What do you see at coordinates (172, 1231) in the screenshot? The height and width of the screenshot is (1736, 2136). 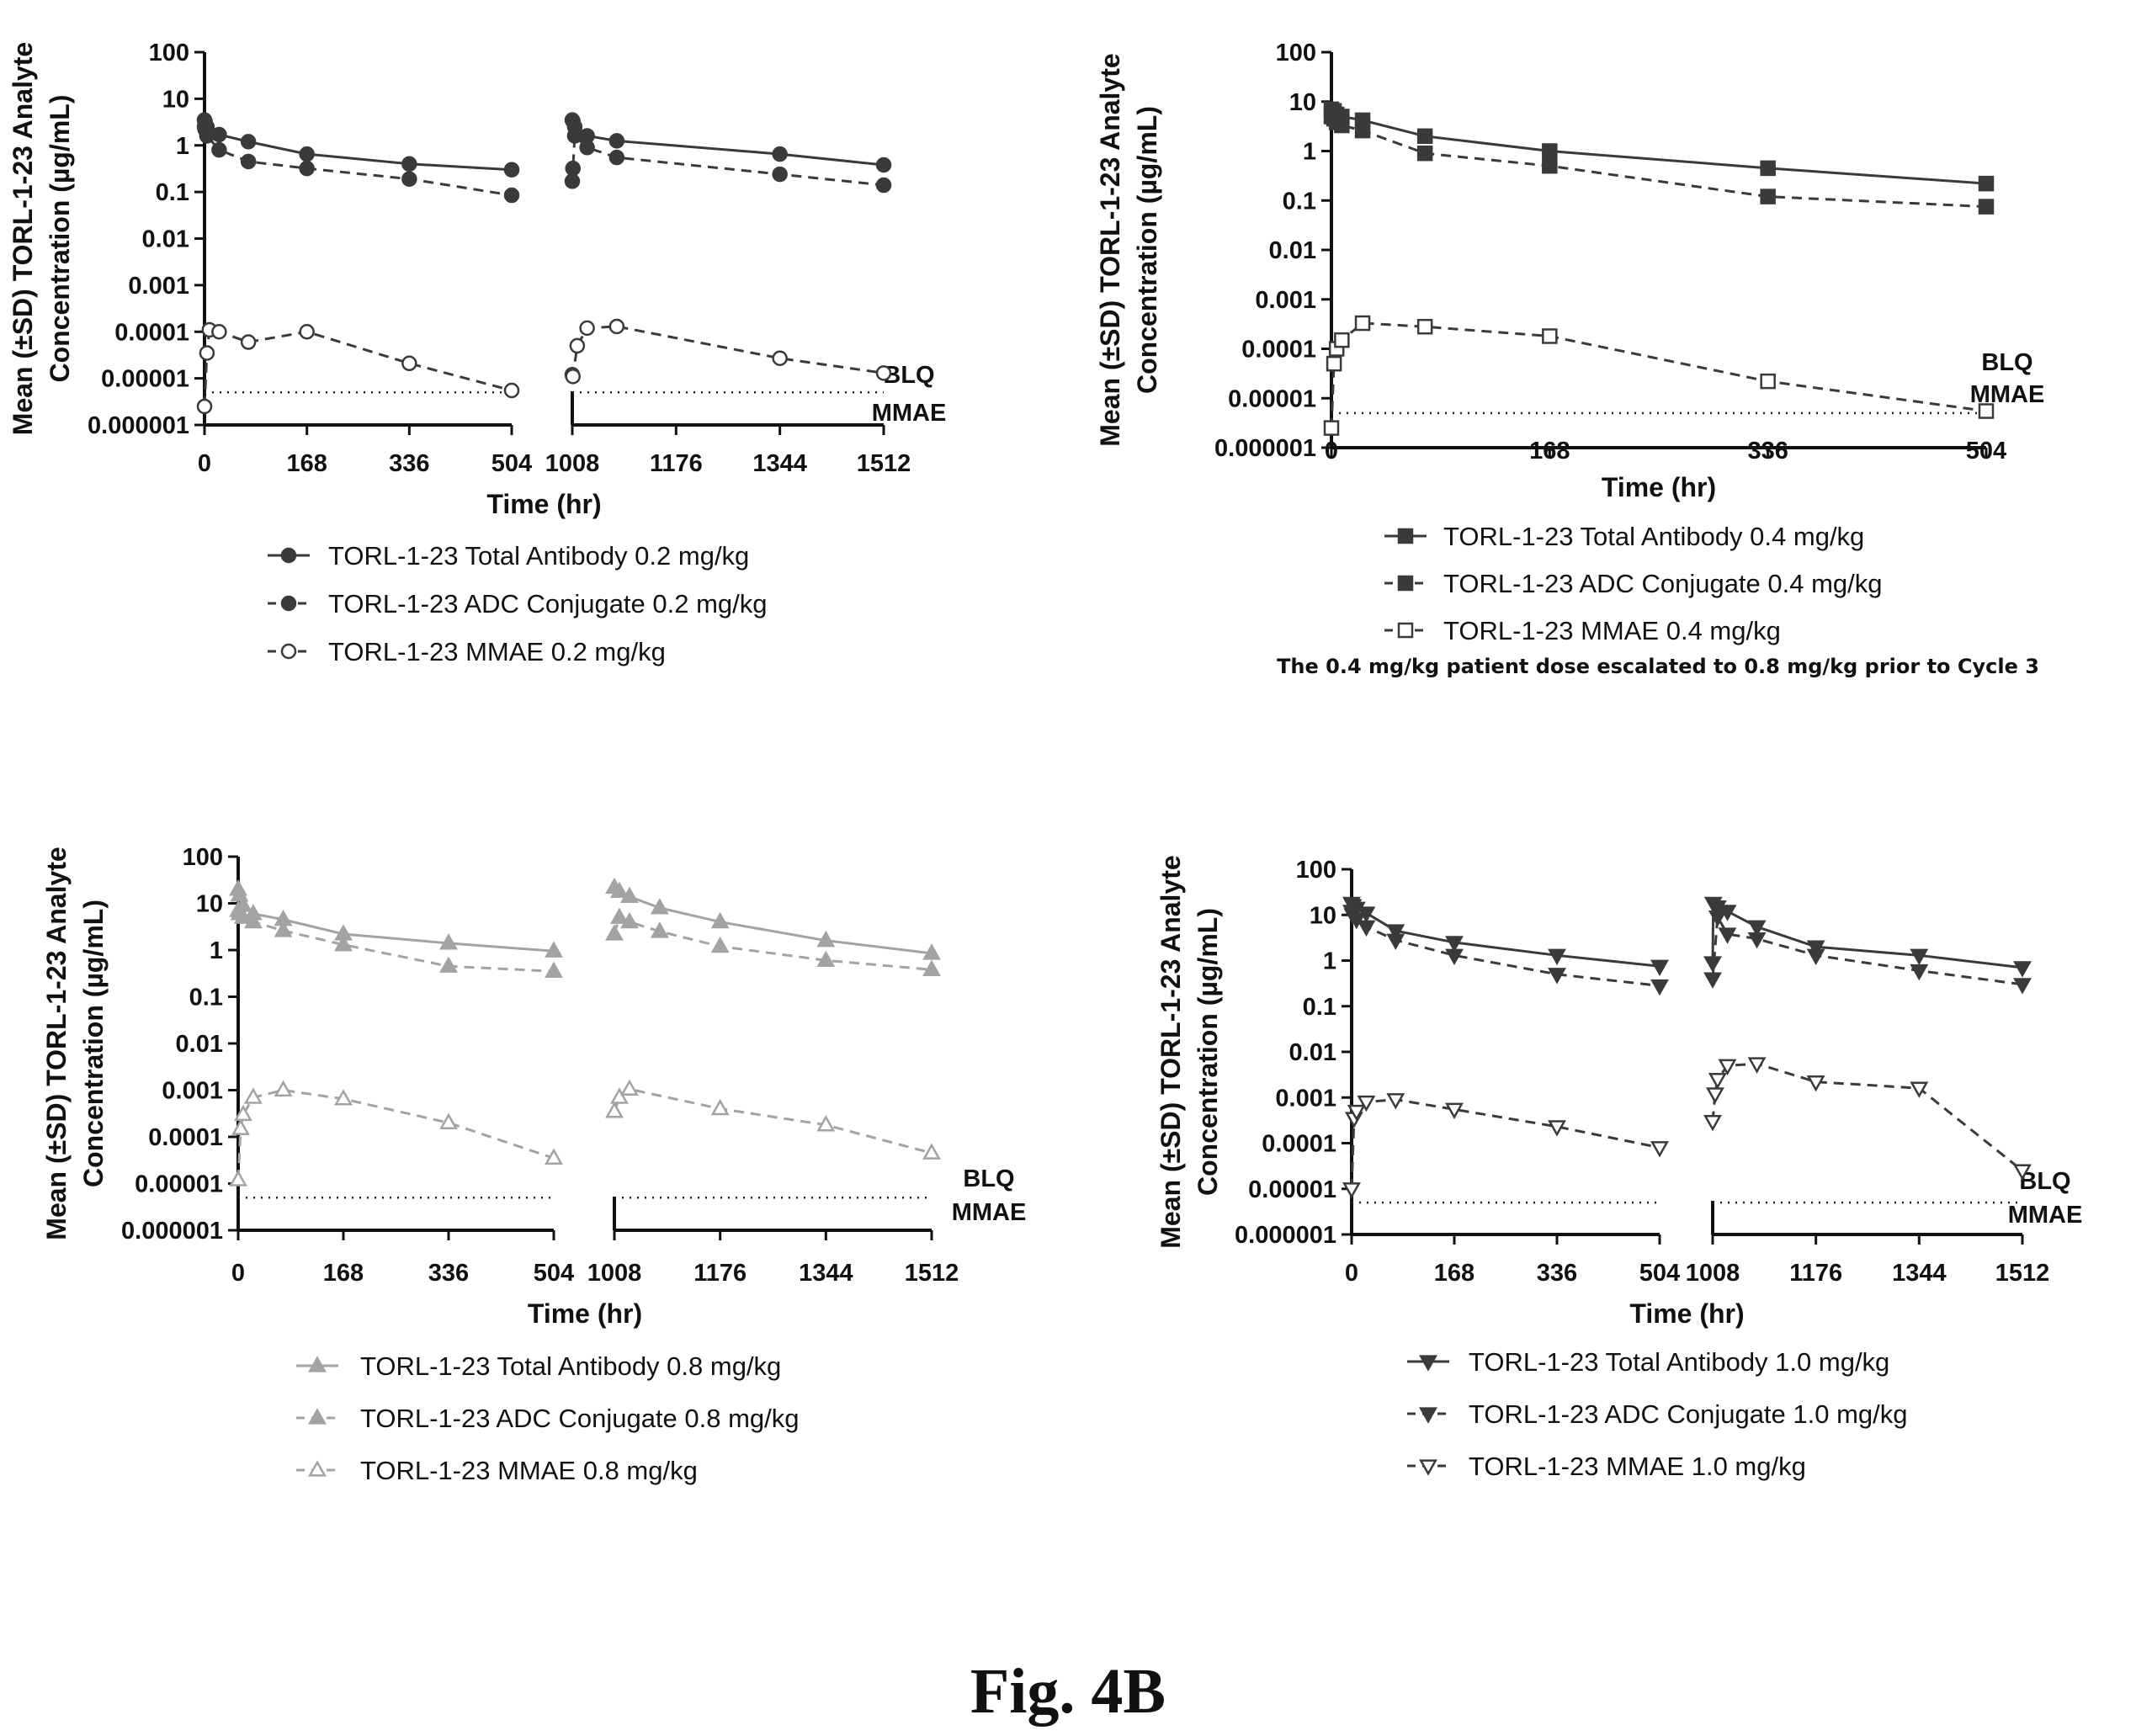 I see `y-tick-label: 0.000001` at bounding box center [172, 1231].